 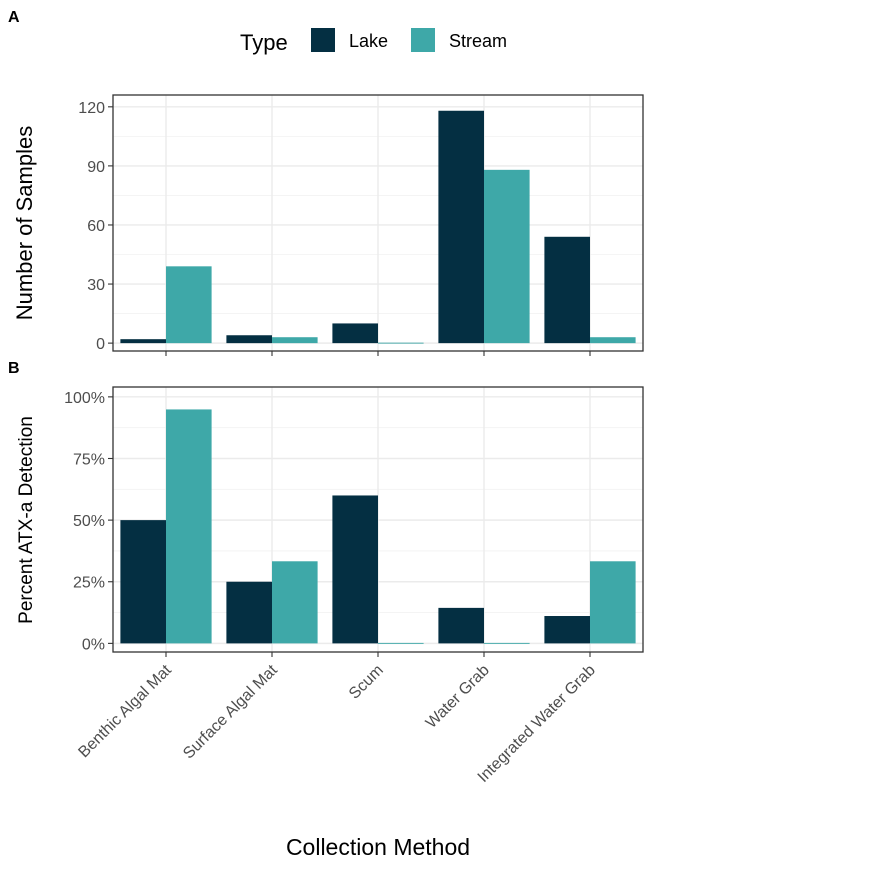 What do you see at coordinates (93, 644) in the screenshot?
I see `y-tick-label: 0%` at bounding box center [93, 644].